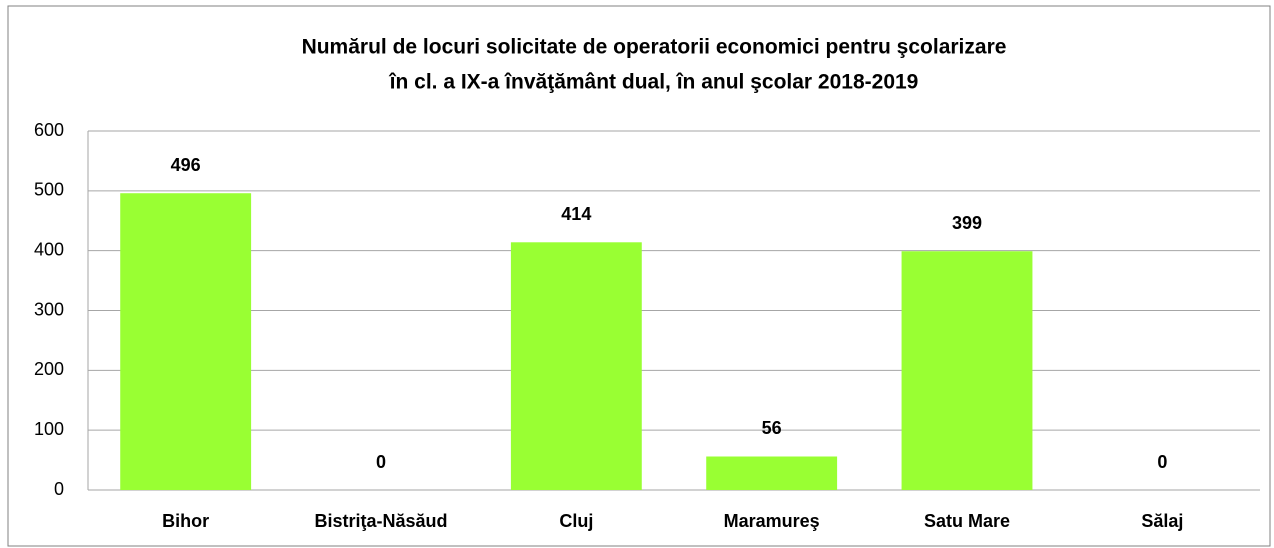 This screenshot has height=548, width=1274. I want to click on y-tick-label: 200, so click(49, 369).